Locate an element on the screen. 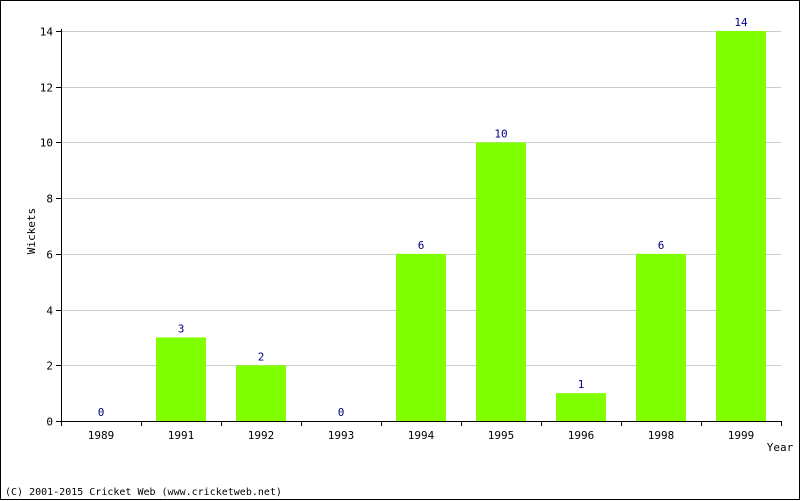 This screenshot has height=501, width=800. x-tick-label: 1993 is located at coordinates (341, 435).